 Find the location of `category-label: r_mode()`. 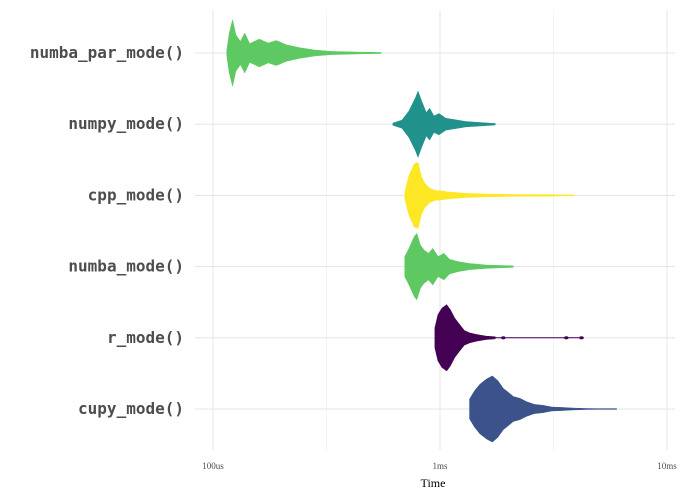

category-label: r_mode() is located at coordinates (145, 337).